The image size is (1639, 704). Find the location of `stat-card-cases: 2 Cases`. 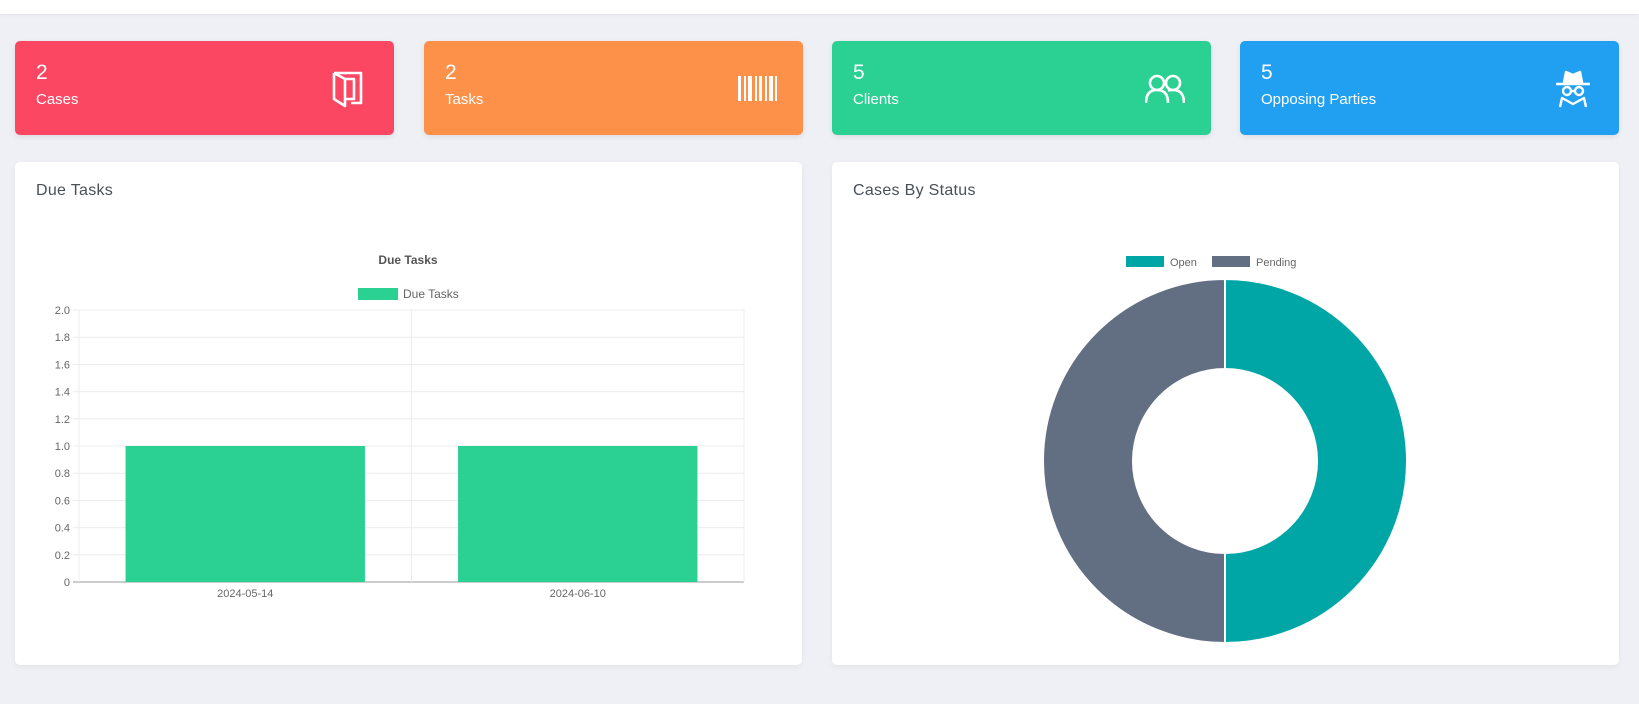

stat-card-cases: 2 Cases is located at coordinates (204, 88).